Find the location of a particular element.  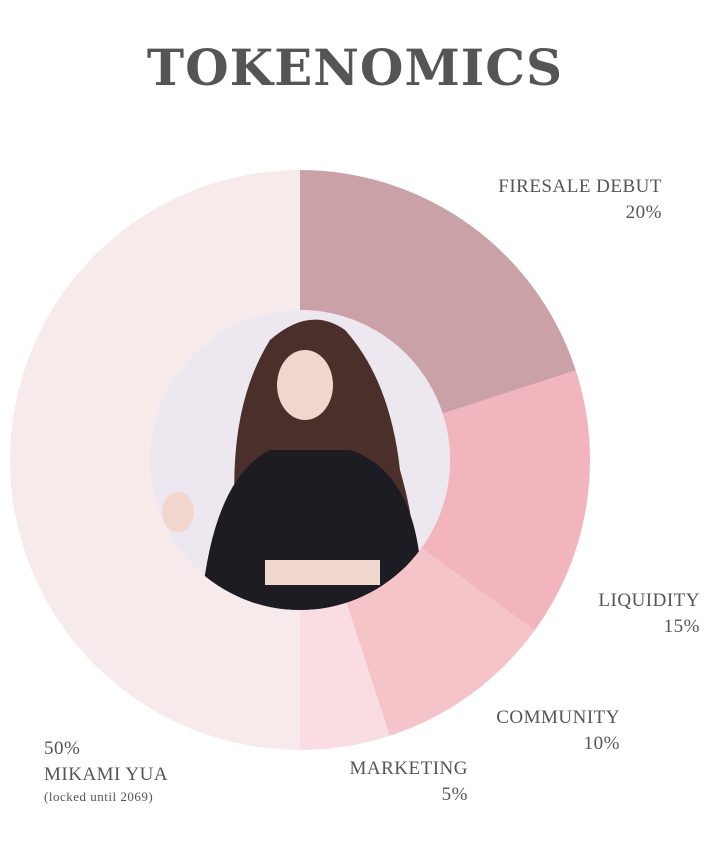

label-mikami-yua: 50% MIKAMI YUA (locked until 2069) is located at coordinates (154, 771).